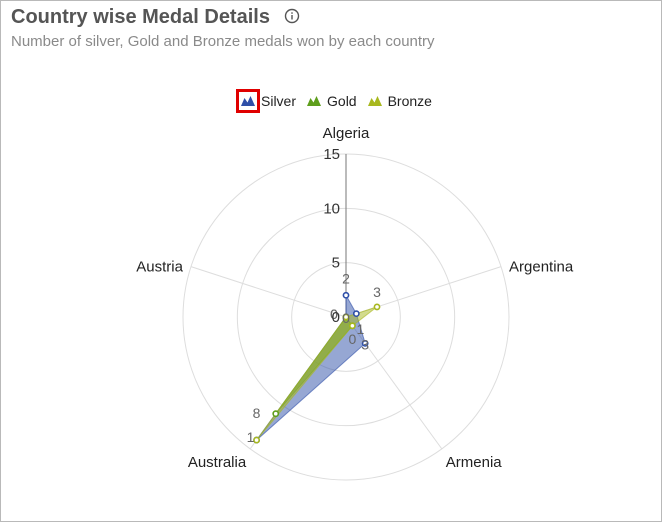 This screenshot has width=662, height=522. Describe the element at coordinates (346, 278) in the screenshot. I see `data-label-silver: 2` at that location.